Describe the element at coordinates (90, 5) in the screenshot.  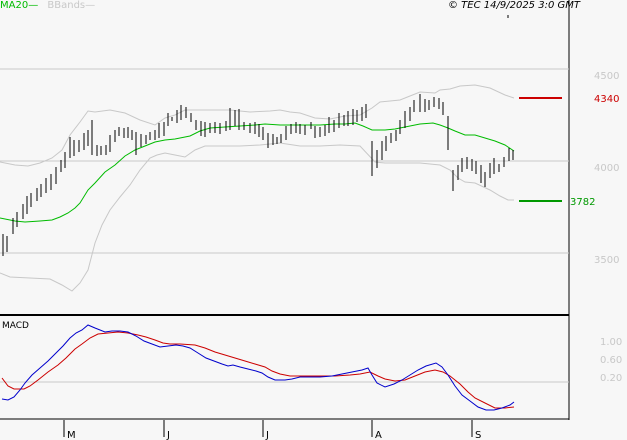
I see `legend-bbands-swatch: —` at that location.